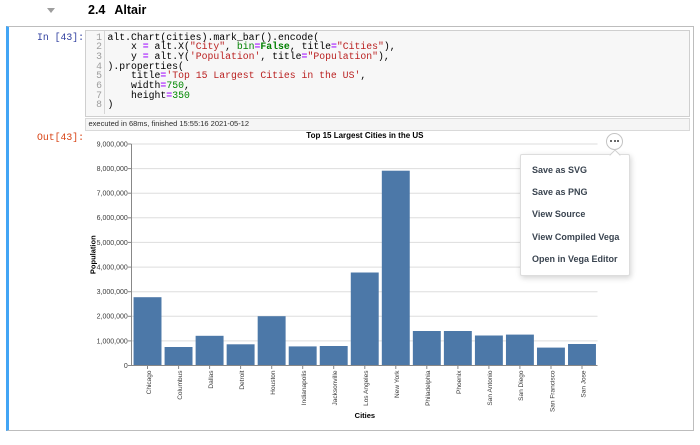 This screenshot has height=445, width=700. Describe the element at coordinates (366, 388) in the screenshot. I see `svg-text: Los Angeles` at that location.